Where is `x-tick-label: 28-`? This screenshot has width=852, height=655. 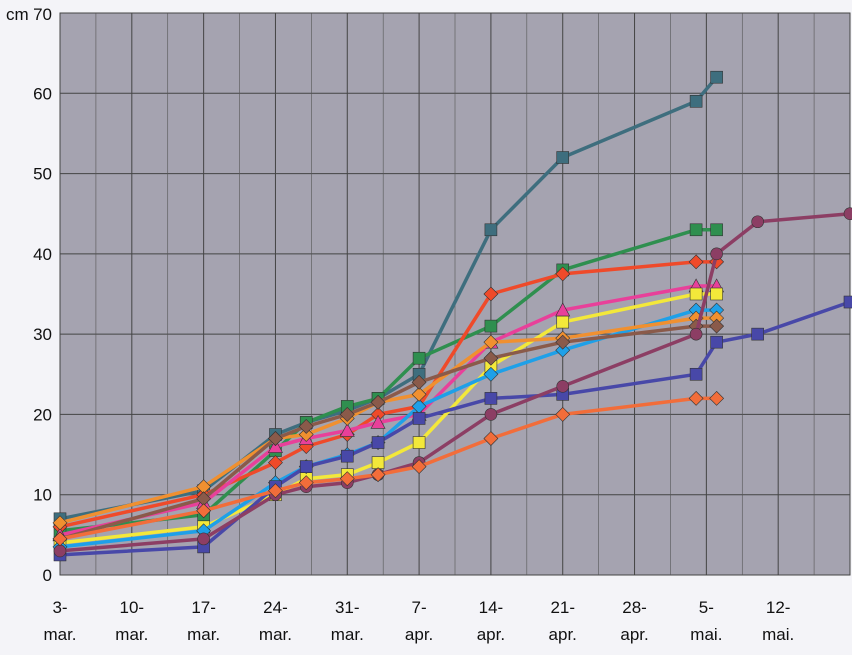
x-tick-label: 28- is located at coordinates (634, 607).